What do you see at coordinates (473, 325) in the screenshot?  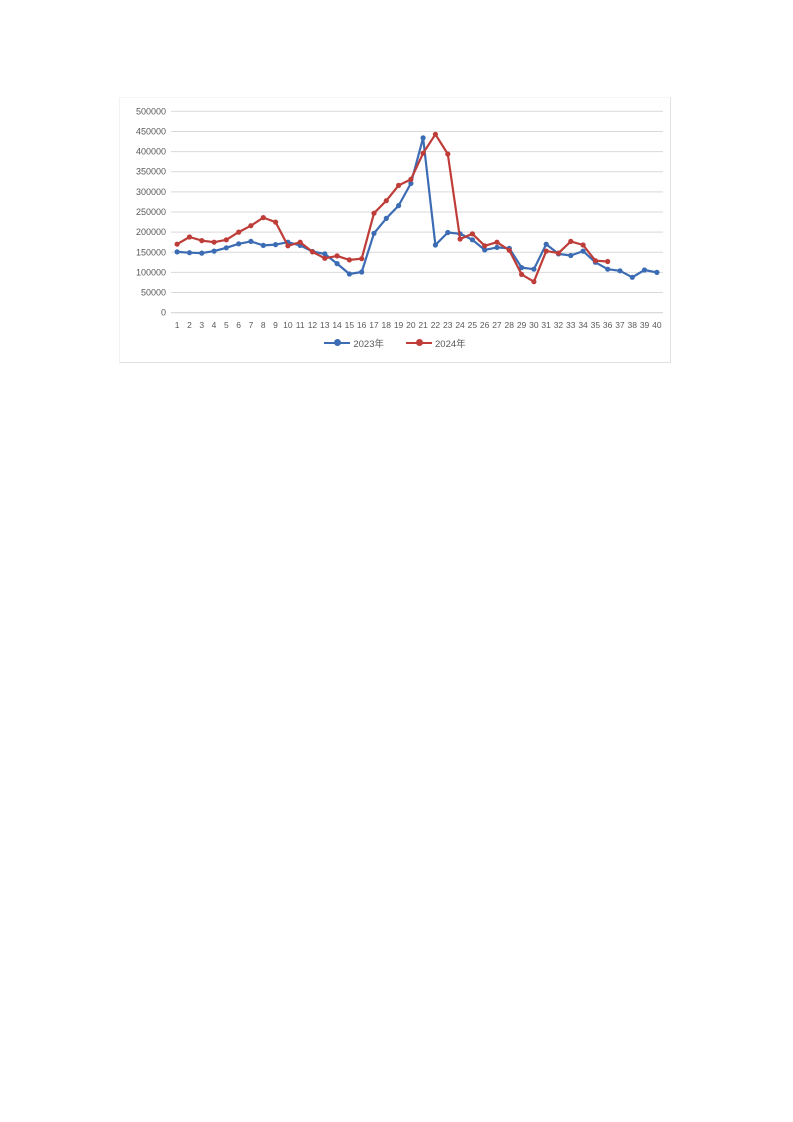 I see `x-axis-tick-label: 25` at bounding box center [473, 325].